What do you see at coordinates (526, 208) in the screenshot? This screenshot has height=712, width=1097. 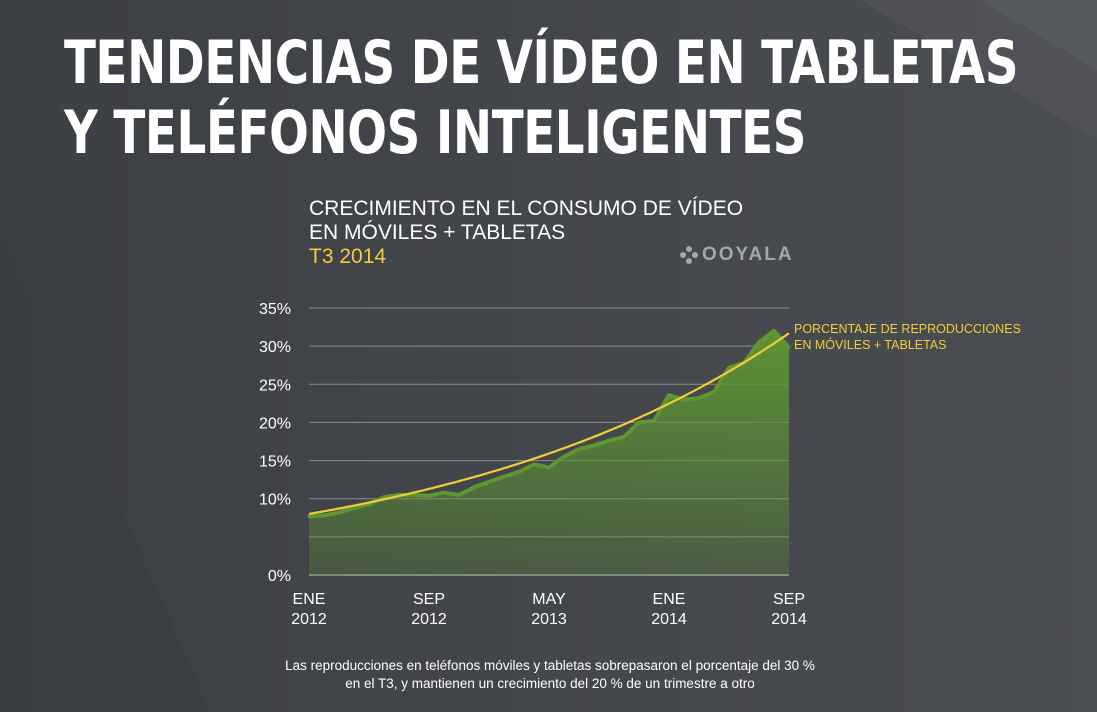 I see `chart-title-line-1: CRECIMIENTO EN EL CONSUMO DE VÍDEO` at bounding box center [526, 208].